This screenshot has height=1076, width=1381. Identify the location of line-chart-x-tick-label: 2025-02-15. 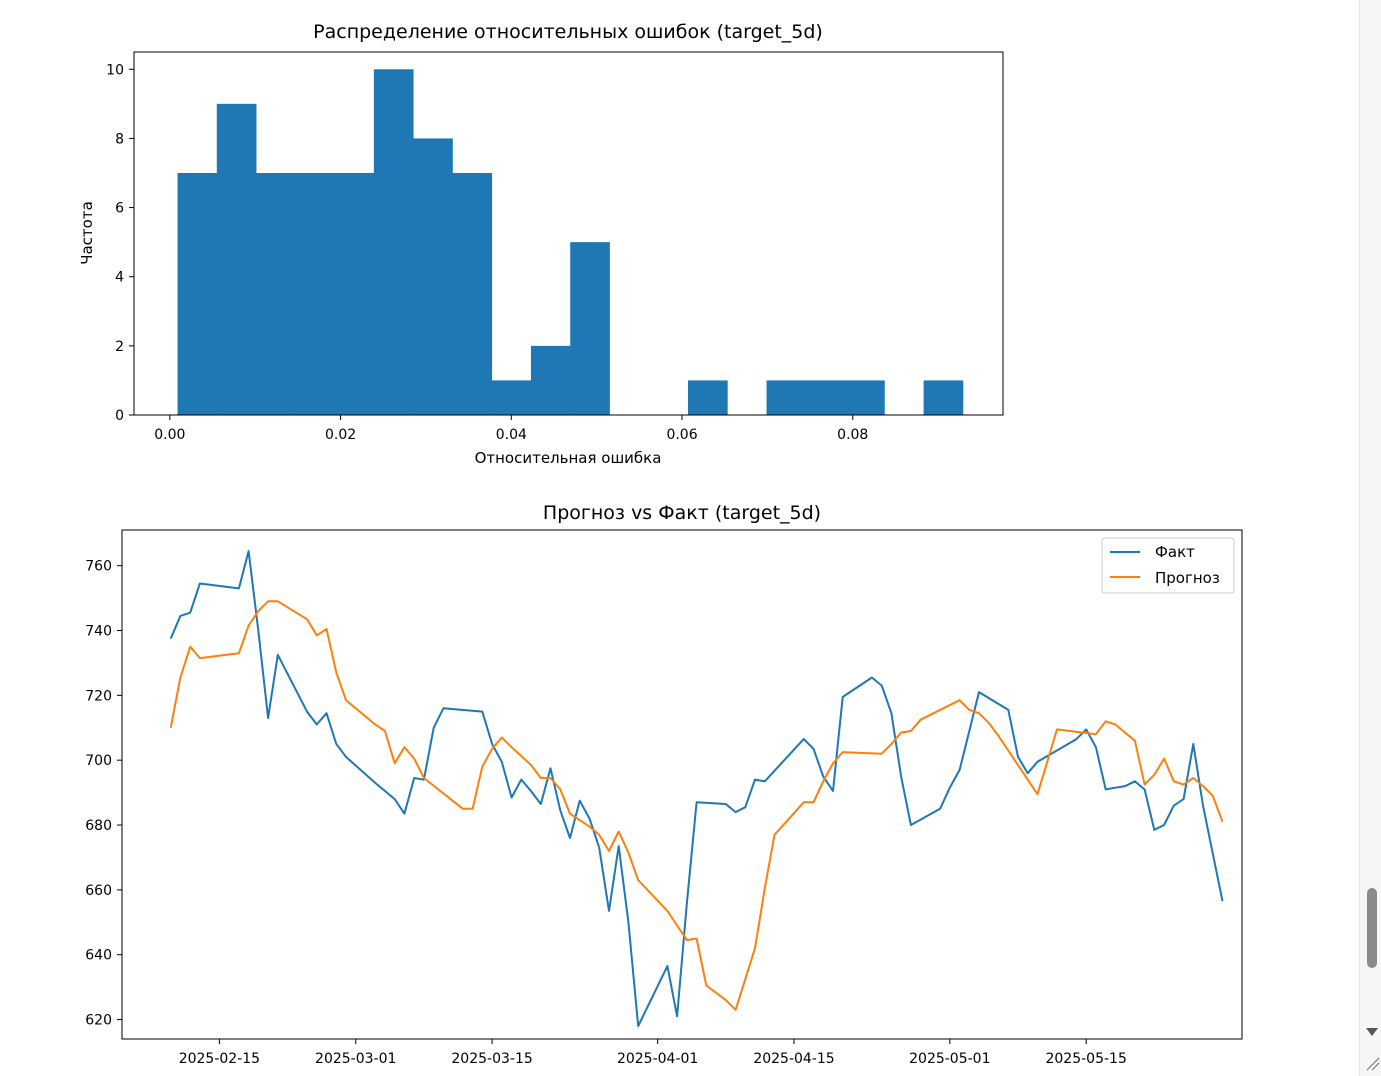
(219, 1059).